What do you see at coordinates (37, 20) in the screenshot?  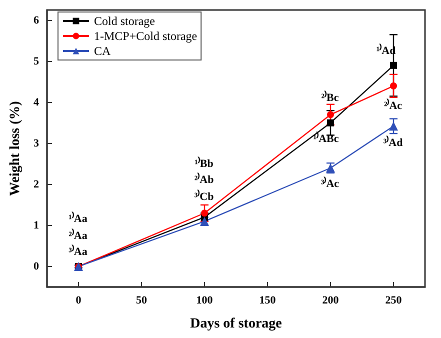 I see `y-tick-label: 6` at bounding box center [37, 20].